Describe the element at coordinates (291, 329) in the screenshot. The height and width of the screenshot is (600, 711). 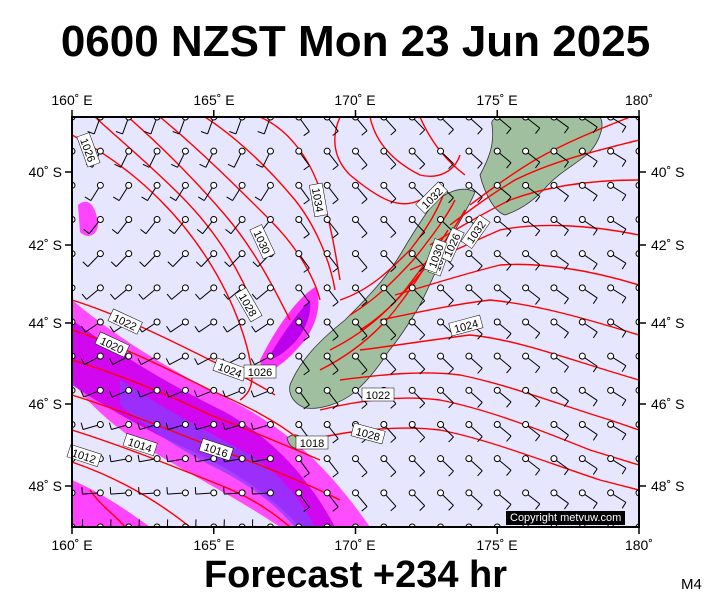
I see `rain-patch-fiordland-core` at that location.